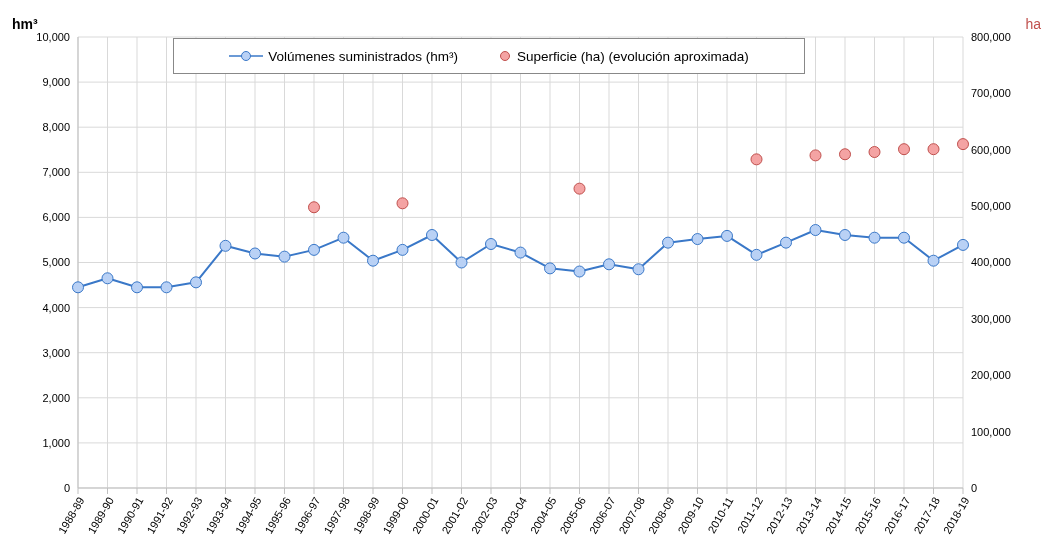  What do you see at coordinates (56, 172) in the screenshot?
I see `y-tick-label: 7,000` at bounding box center [56, 172].